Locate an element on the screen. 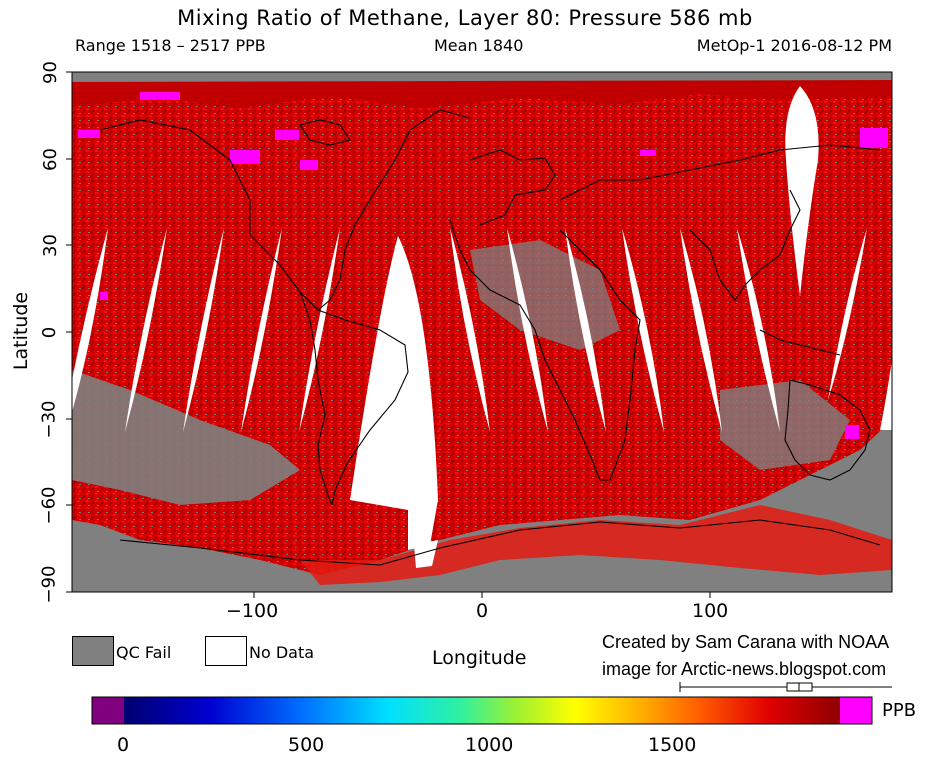 This screenshot has height=760, width=930. qc-fail-swatch is located at coordinates (93, 651).